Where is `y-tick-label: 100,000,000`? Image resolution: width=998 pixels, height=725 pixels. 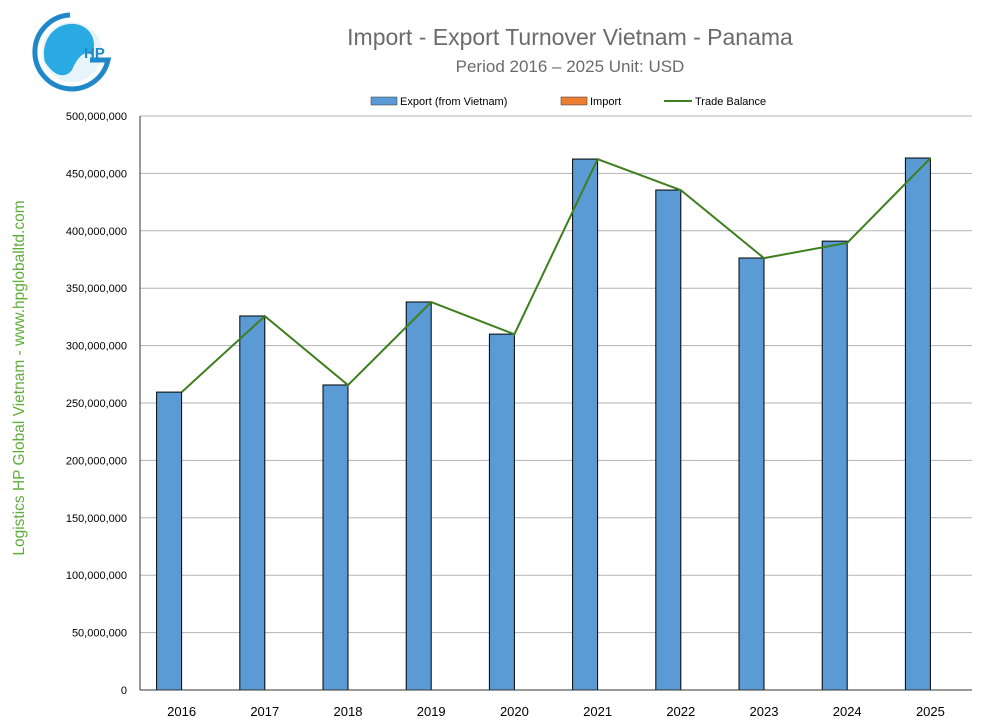 y-tick-label: 100,000,000 is located at coordinates (96, 576).